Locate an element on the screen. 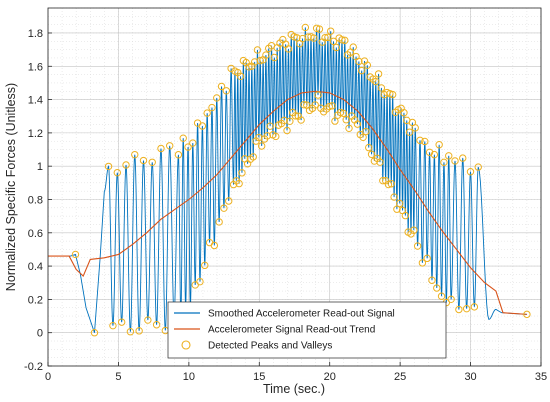 The height and width of the screenshot is (402, 550). x-axis-title: Time (sec.) is located at coordinates (294, 389).